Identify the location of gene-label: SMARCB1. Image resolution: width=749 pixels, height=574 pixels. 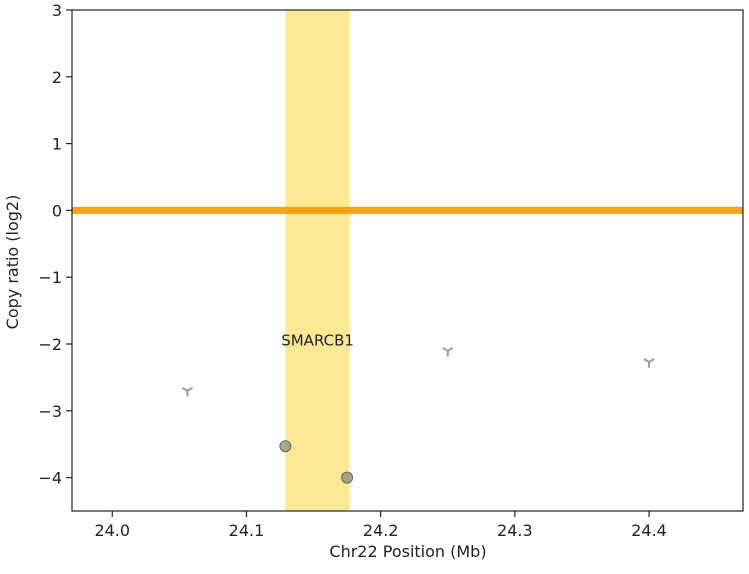
(317, 341).